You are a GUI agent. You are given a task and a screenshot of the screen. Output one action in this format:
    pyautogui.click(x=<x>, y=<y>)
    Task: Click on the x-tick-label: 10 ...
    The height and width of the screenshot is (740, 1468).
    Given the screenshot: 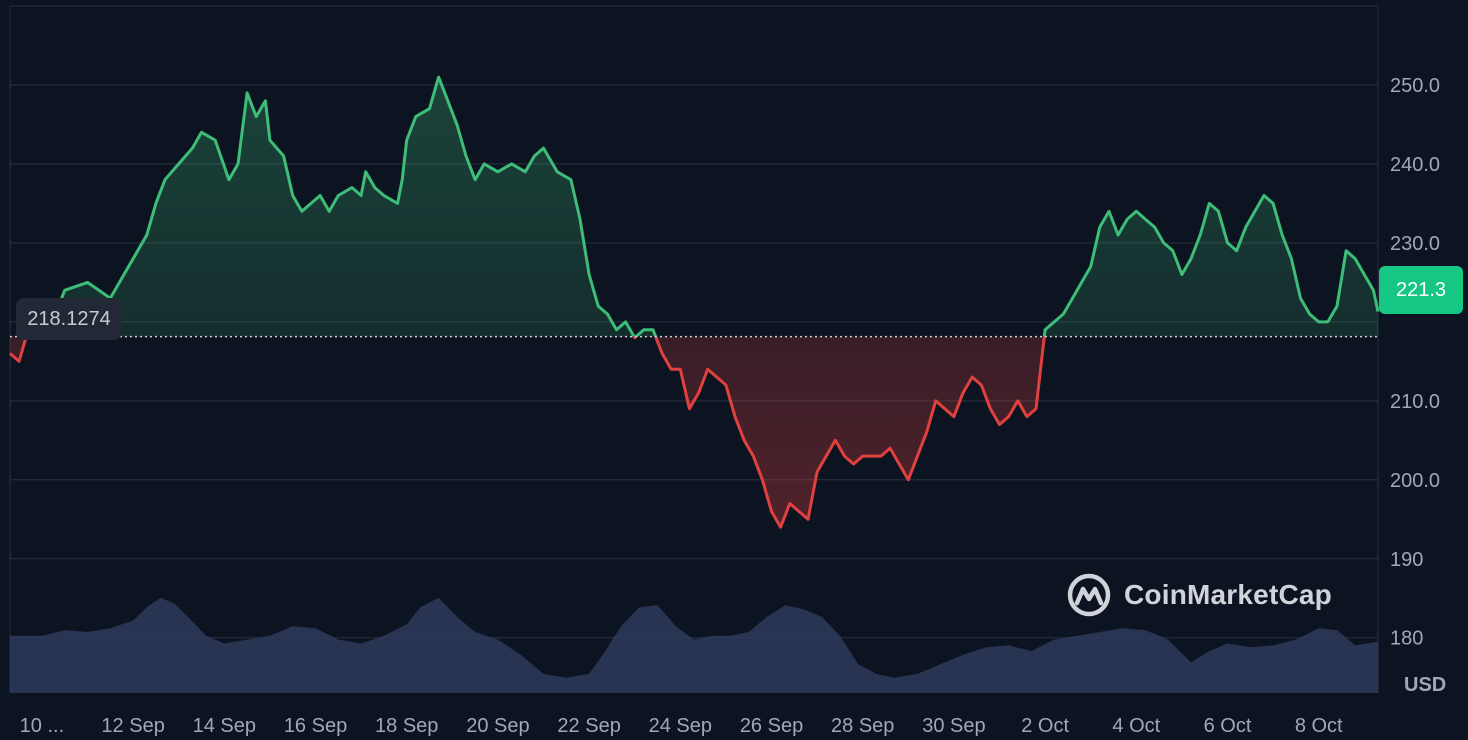 What is the action you would take?
    pyautogui.click(x=42, y=726)
    